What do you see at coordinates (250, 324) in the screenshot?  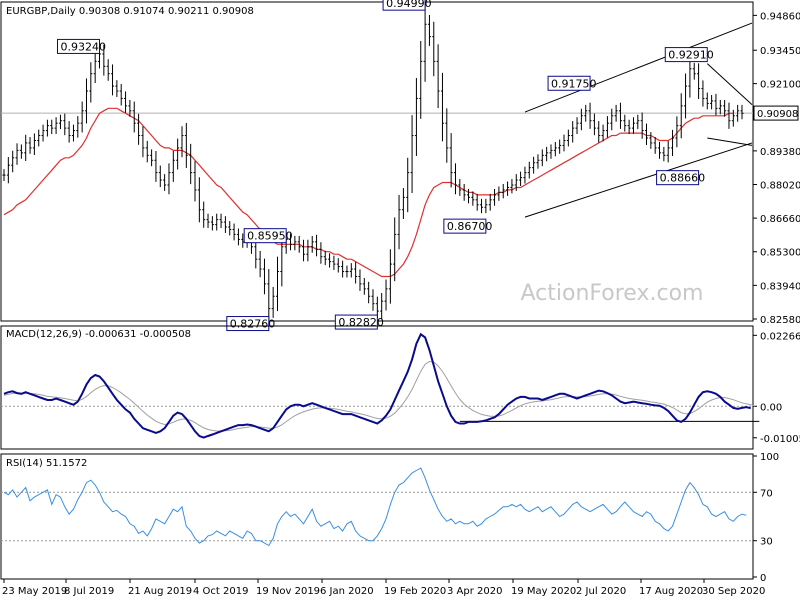 I see `level-label: 0.82760` at bounding box center [250, 324].